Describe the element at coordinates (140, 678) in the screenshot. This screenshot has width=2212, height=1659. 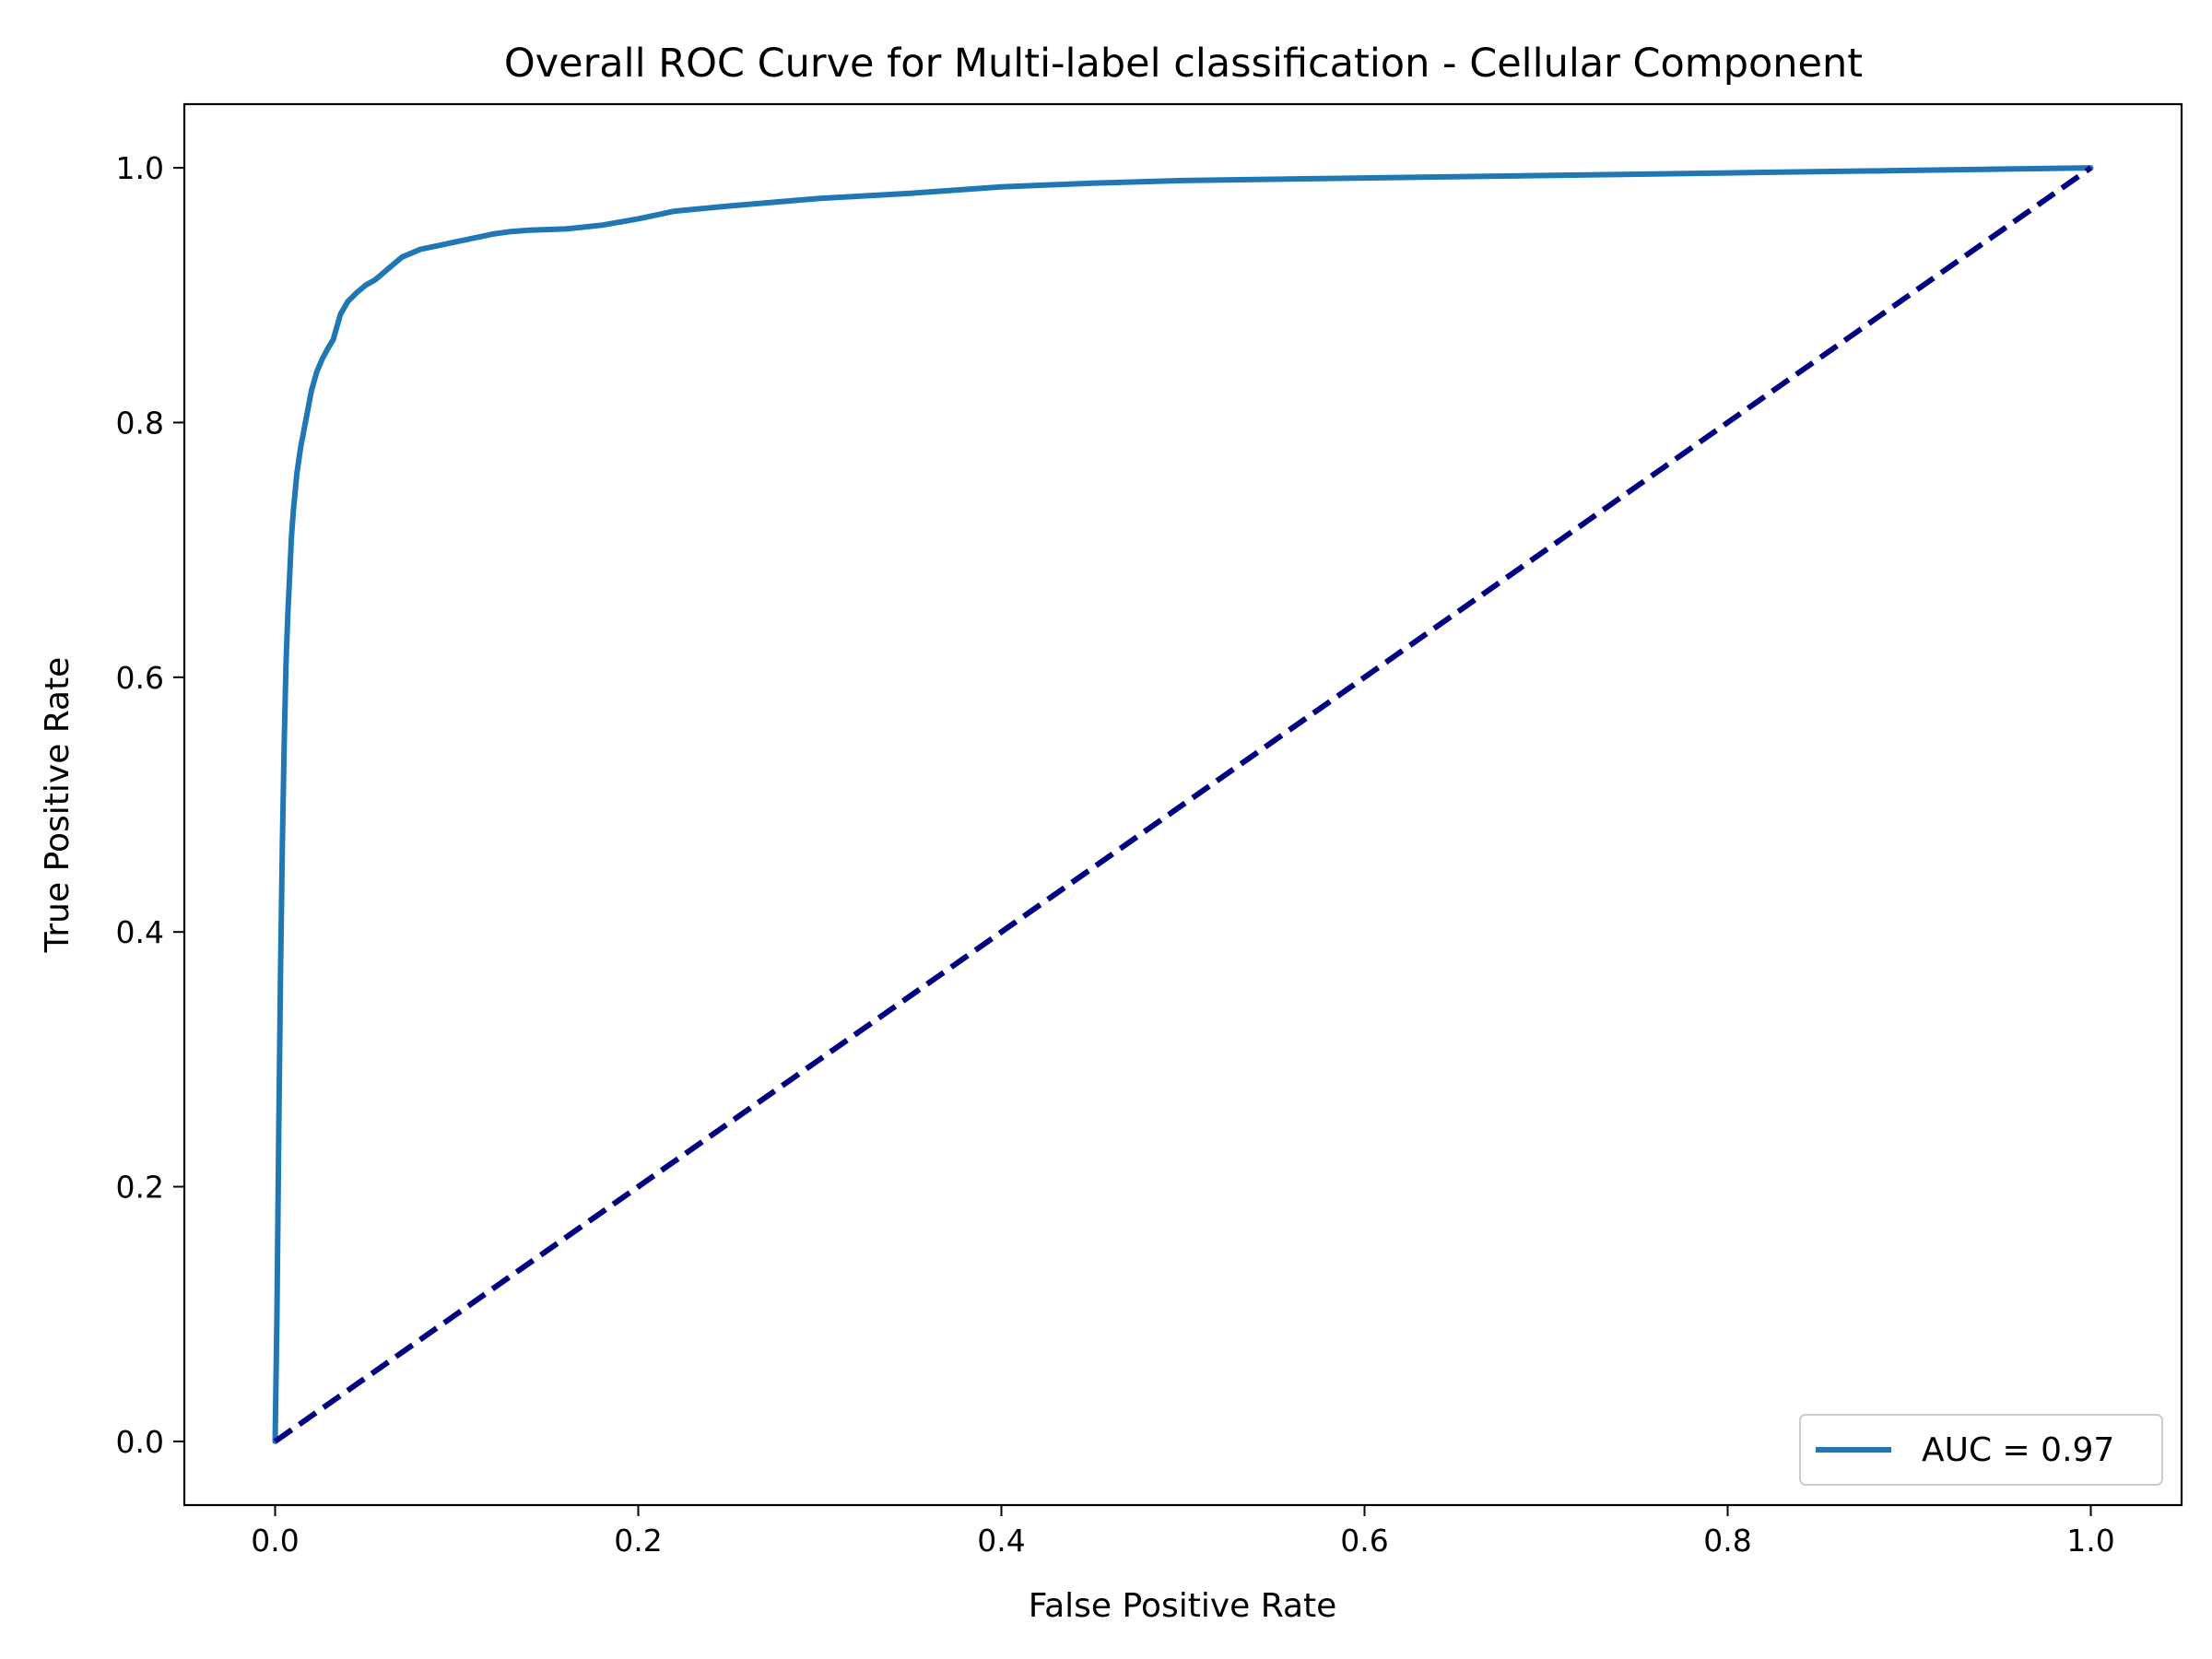
I see `y-tick-label: 0.6` at that location.